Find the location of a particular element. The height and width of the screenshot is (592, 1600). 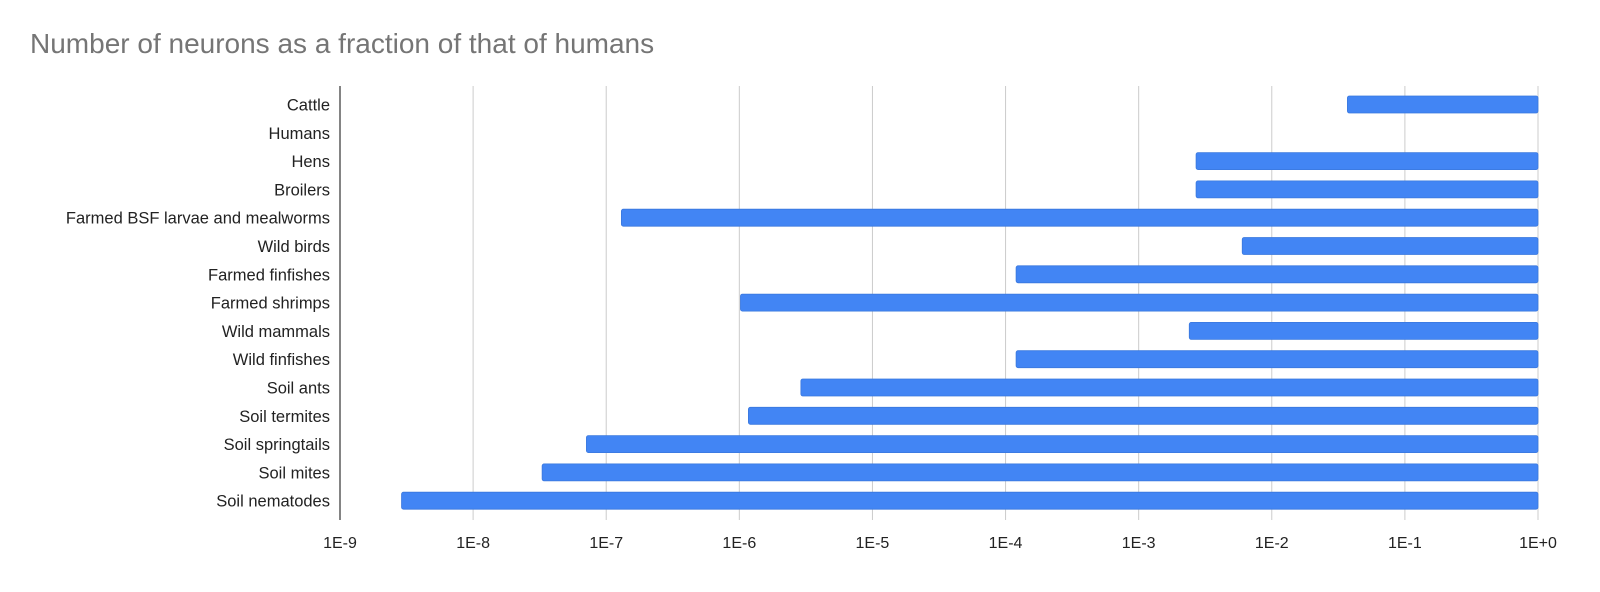

category-label: Cattle is located at coordinates (308, 106).